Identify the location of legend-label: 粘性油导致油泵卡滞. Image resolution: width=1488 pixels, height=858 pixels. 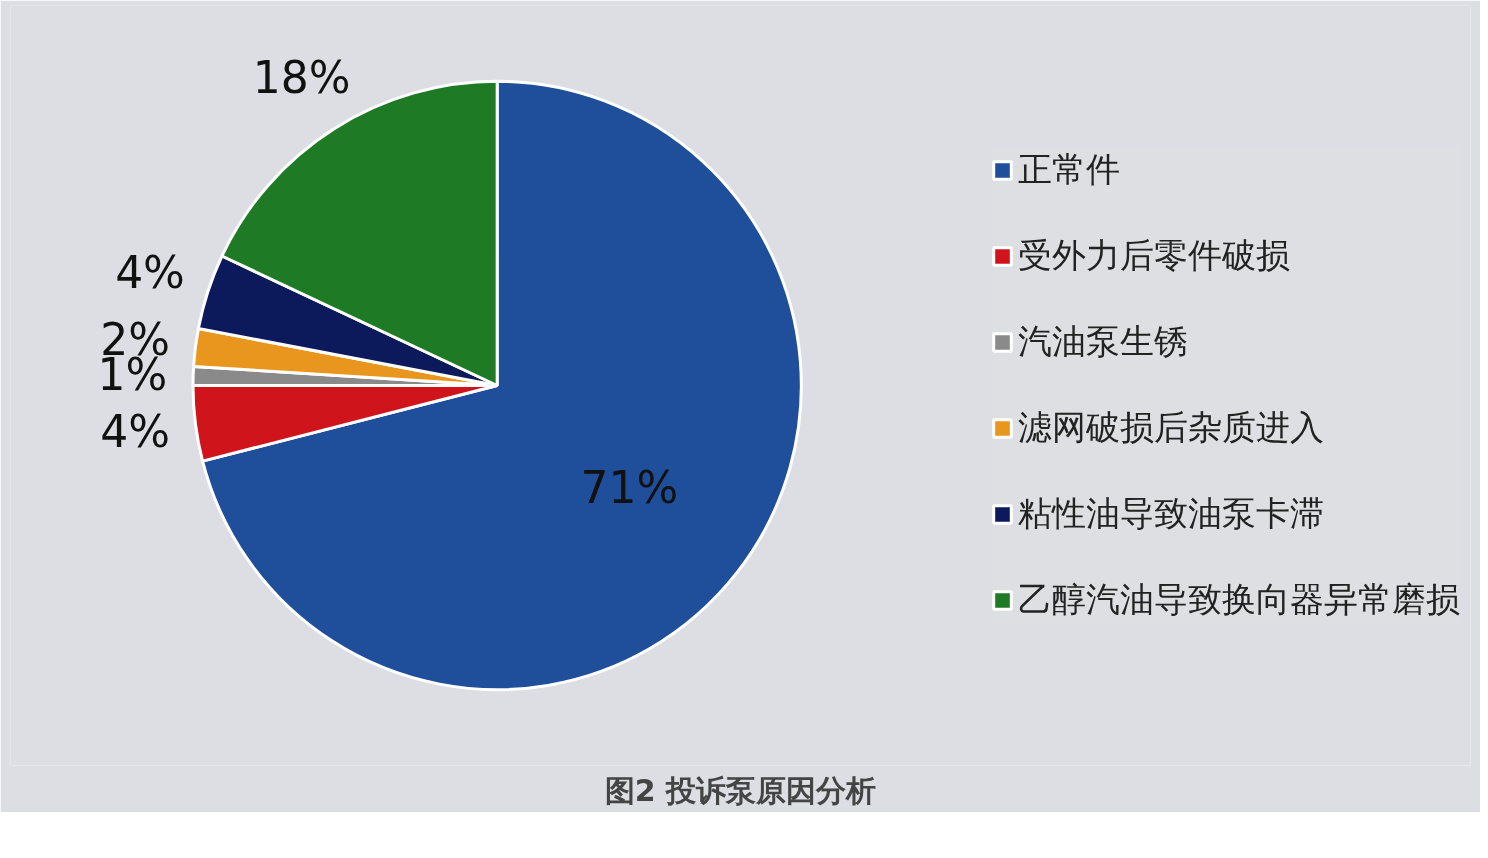
(1171, 513).